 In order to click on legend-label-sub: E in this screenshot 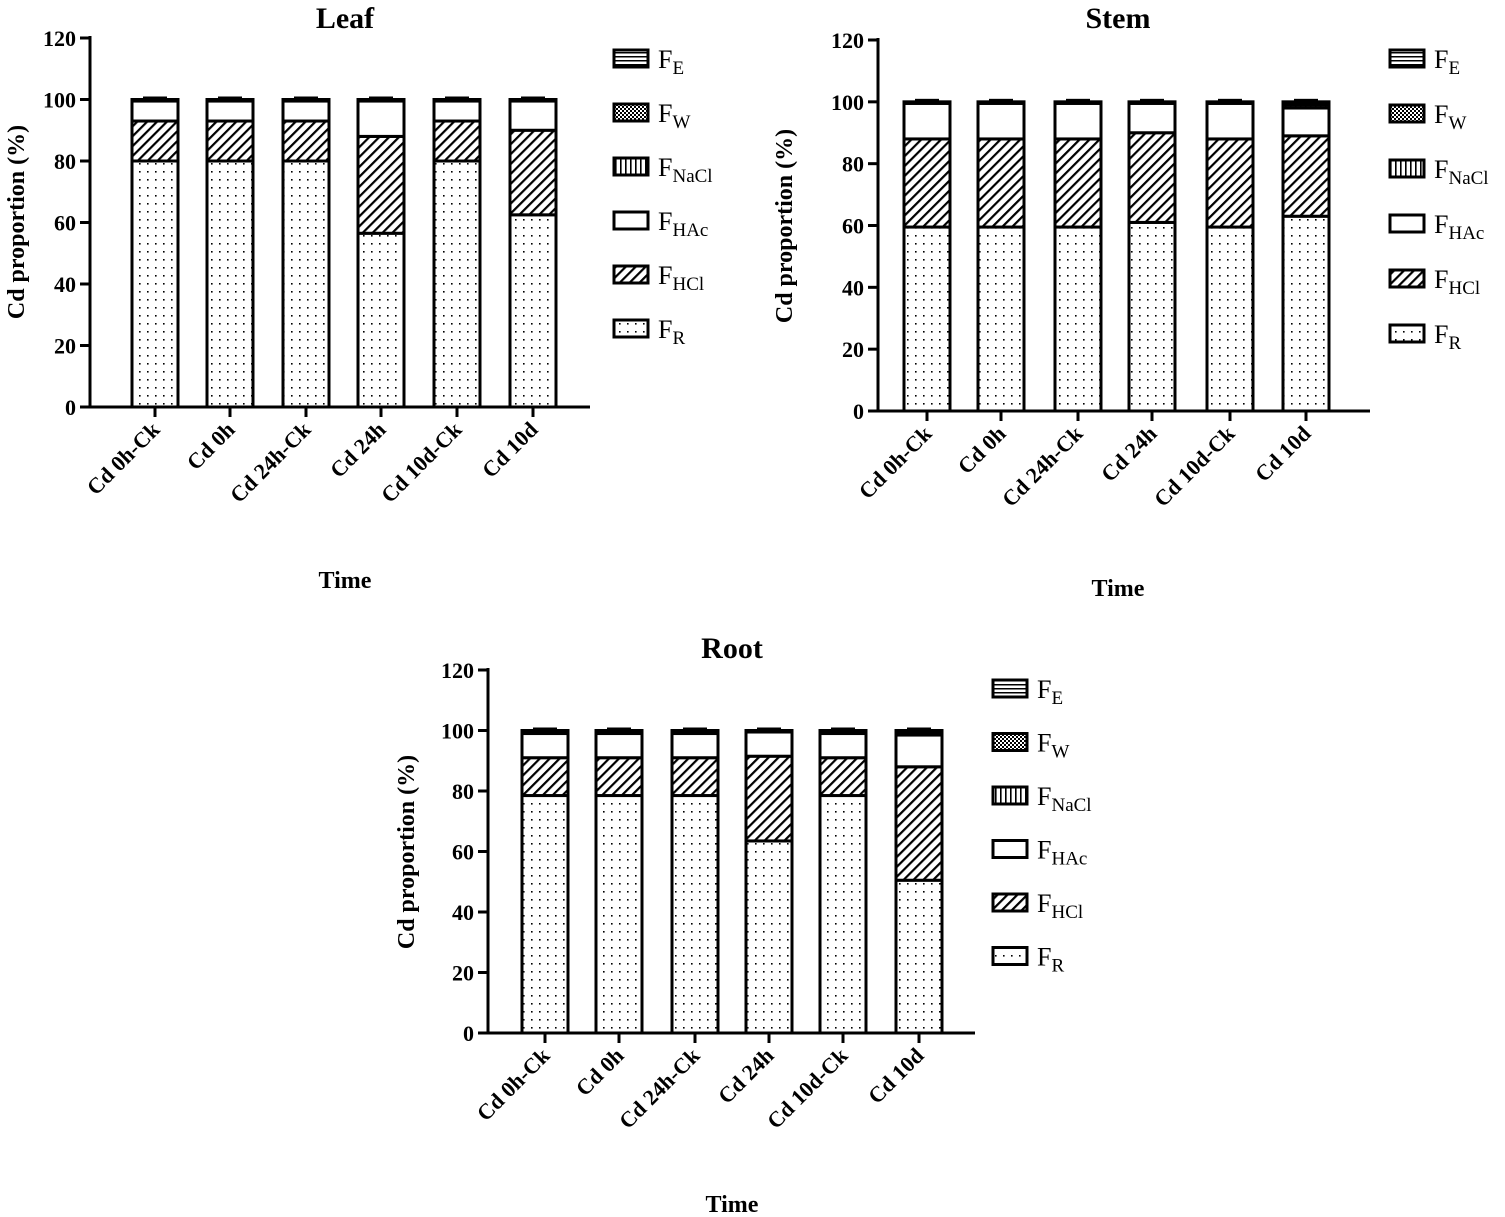, I will do `click(1057, 698)`.